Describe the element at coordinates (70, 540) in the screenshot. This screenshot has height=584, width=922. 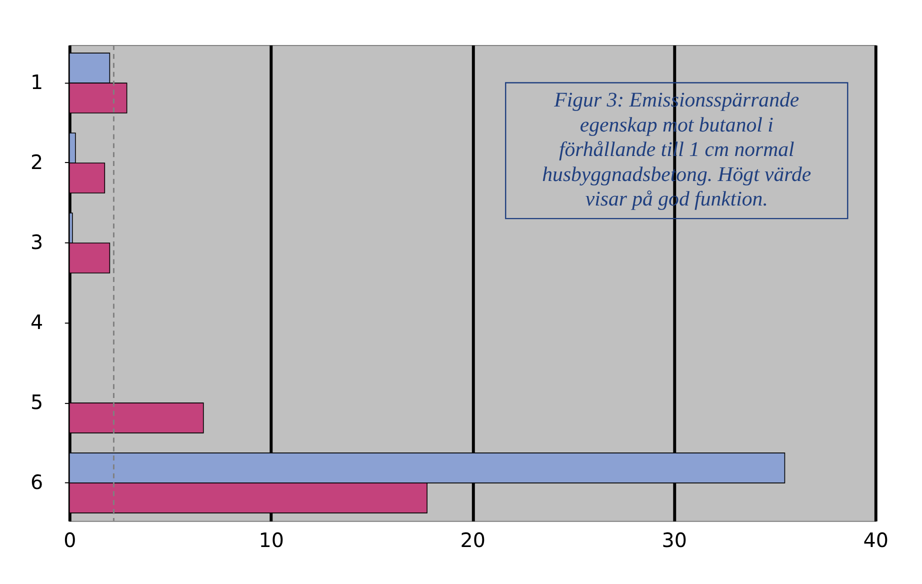
I see `x-tick-label: 0` at that location.